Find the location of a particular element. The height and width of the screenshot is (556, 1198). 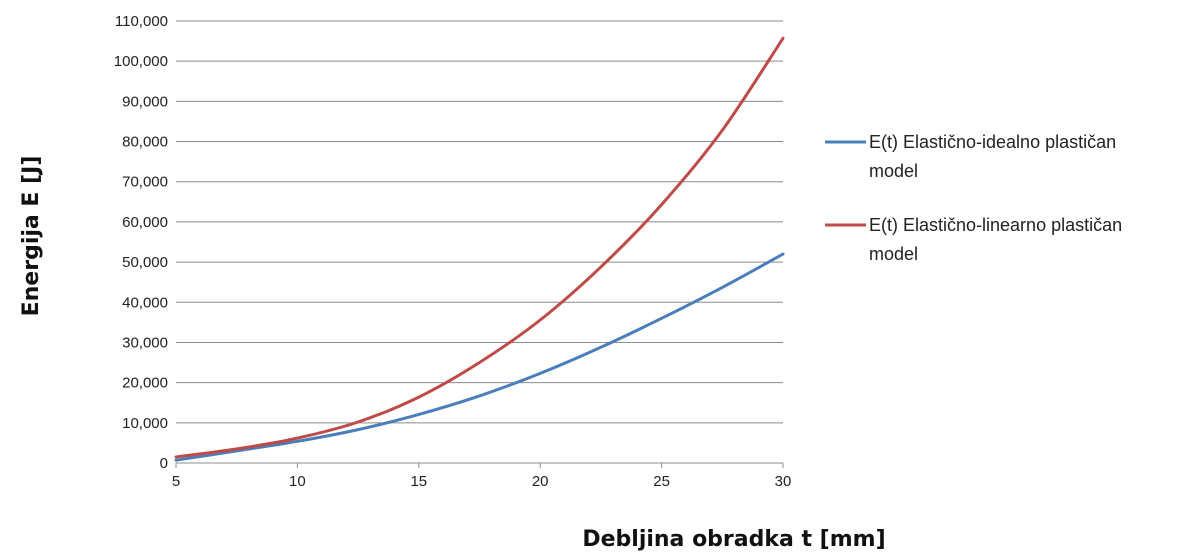

x-tick-labels: 5 10 15 20 25 30 is located at coordinates (482, 476).